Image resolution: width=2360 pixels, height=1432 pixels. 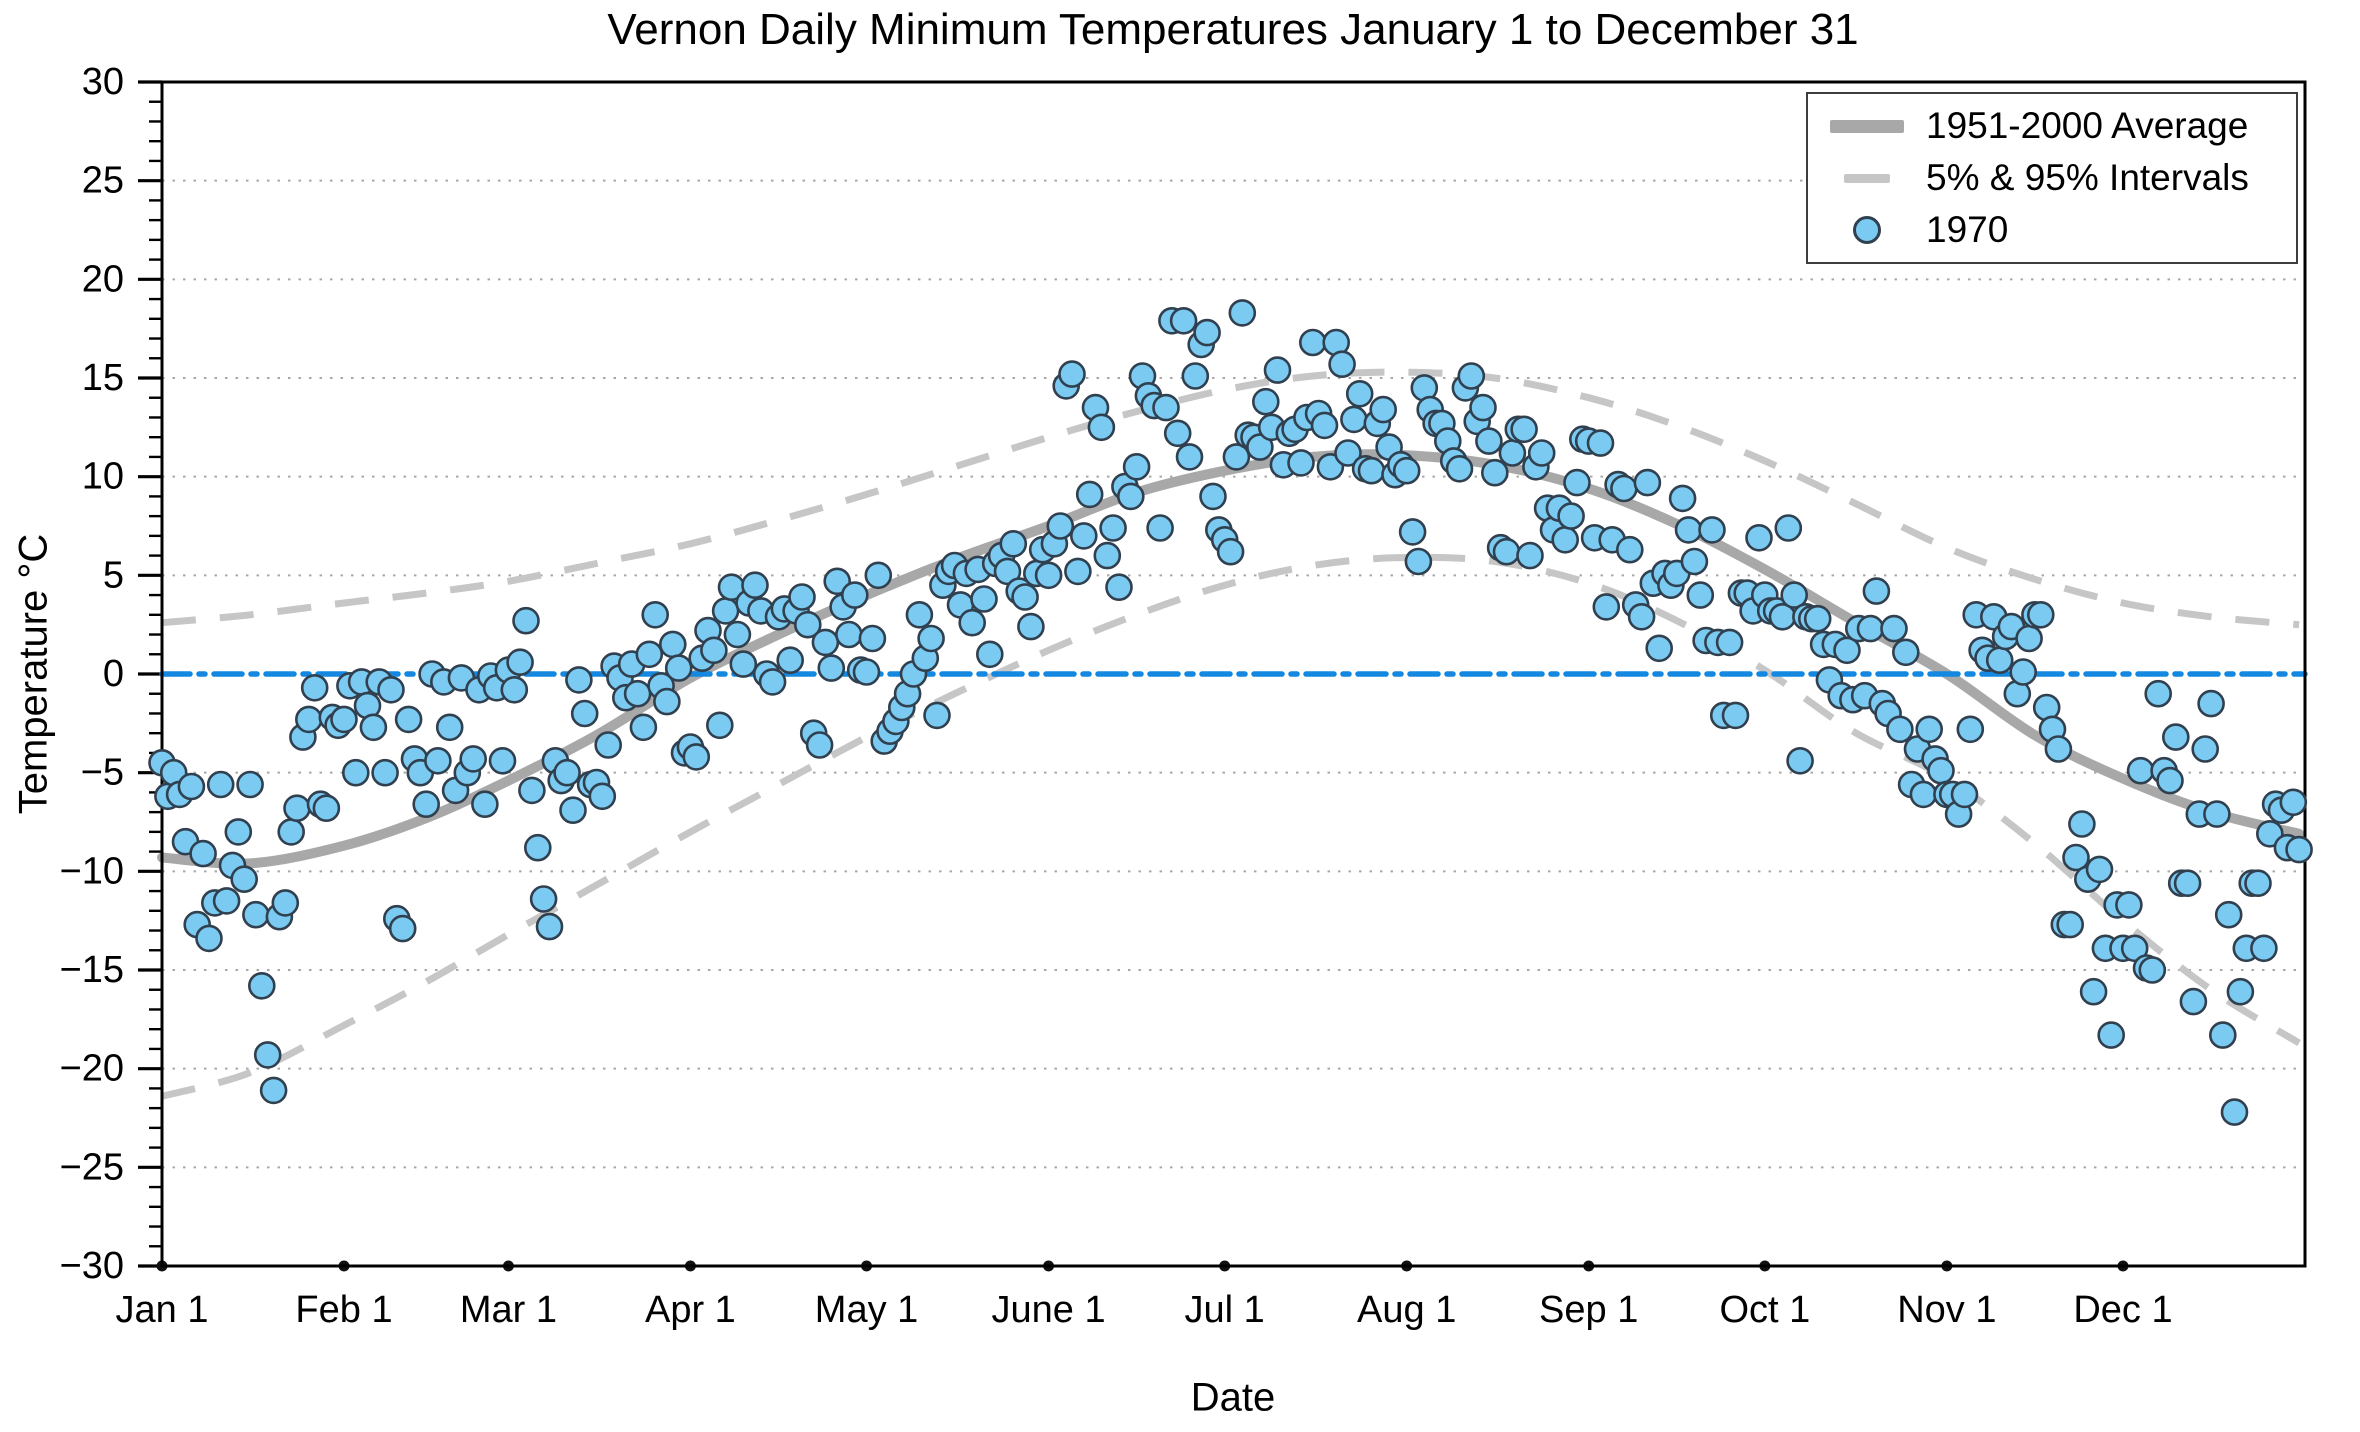 I want to click on y-tick-label: 0, so click(x=113, y=674).